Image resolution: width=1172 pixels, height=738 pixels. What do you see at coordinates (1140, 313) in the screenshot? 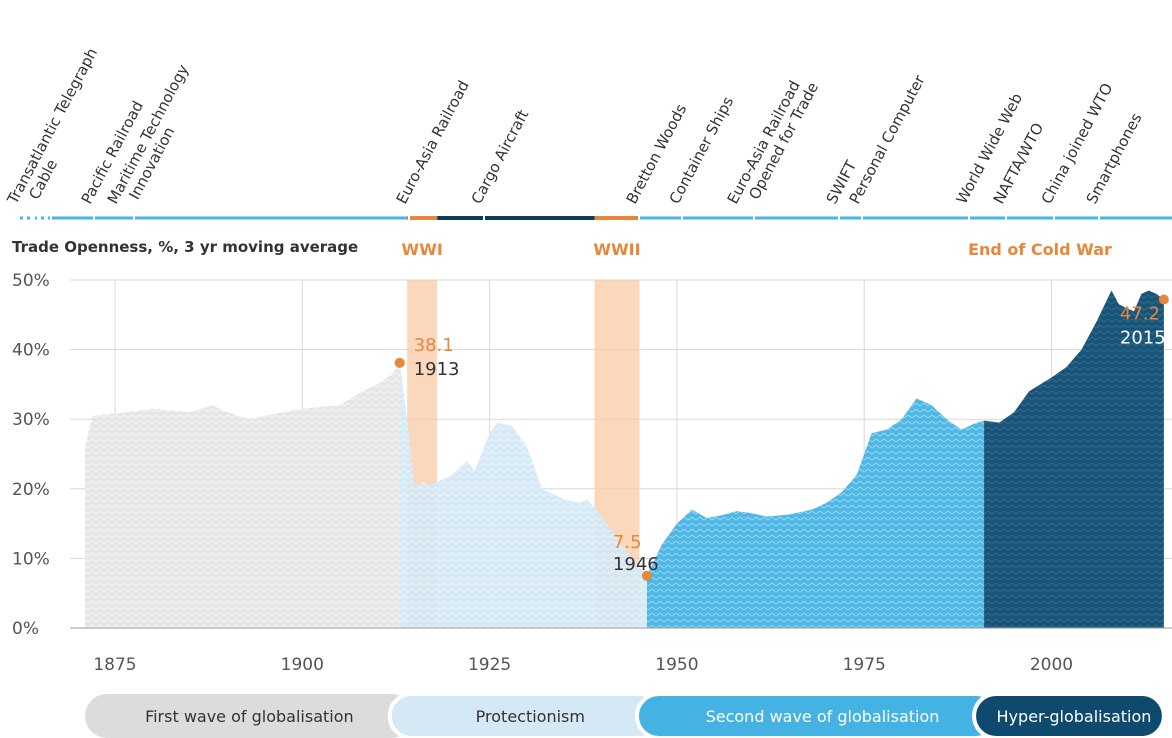
I see `highlight-value: 47.2` at bounding box center [1140, 313].